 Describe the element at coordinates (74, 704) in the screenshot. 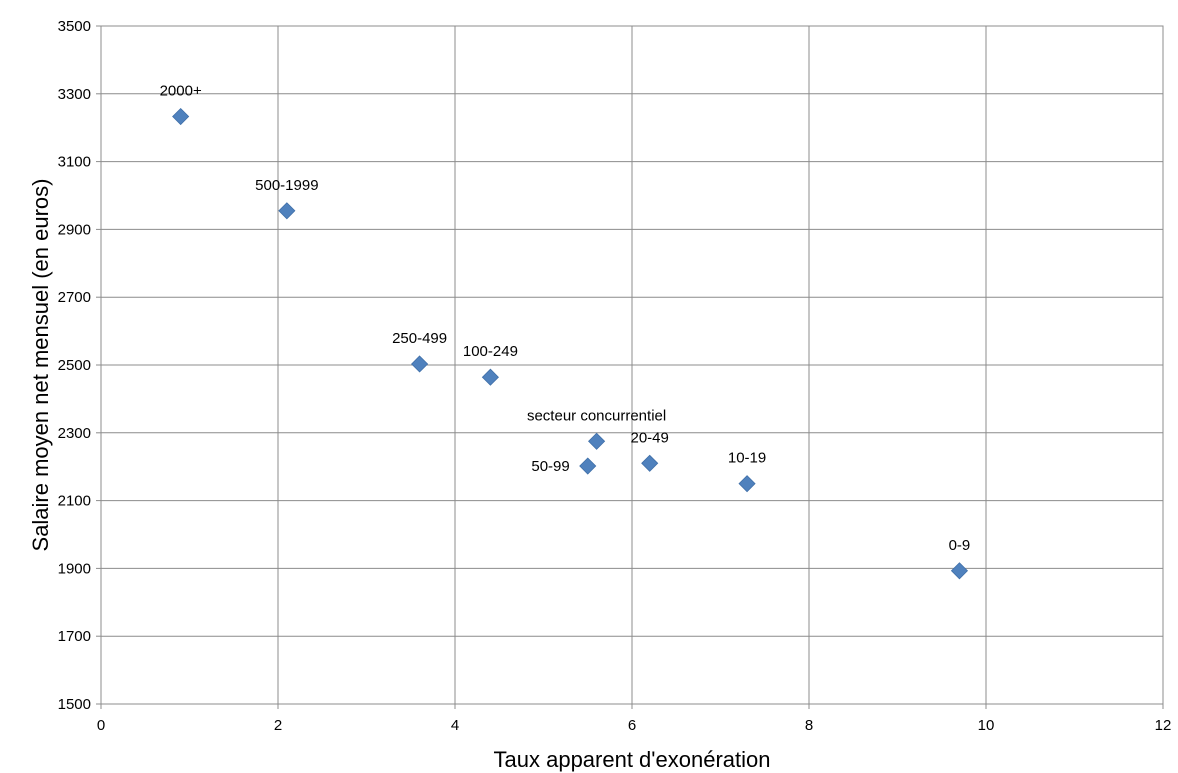

I see `y-tick-label: 1500` at that location.